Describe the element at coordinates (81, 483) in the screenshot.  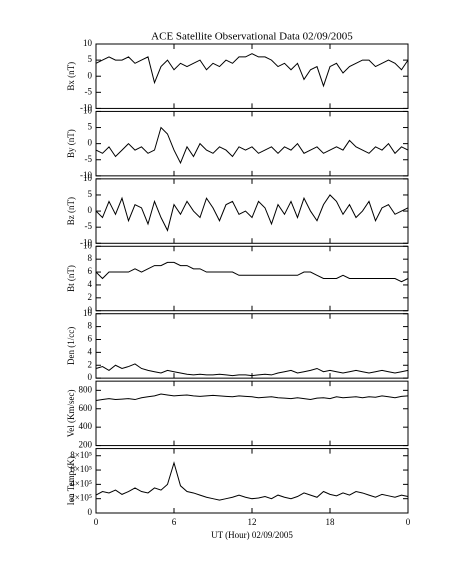
I see `y-tick-label: 4×10⁵` at that location.